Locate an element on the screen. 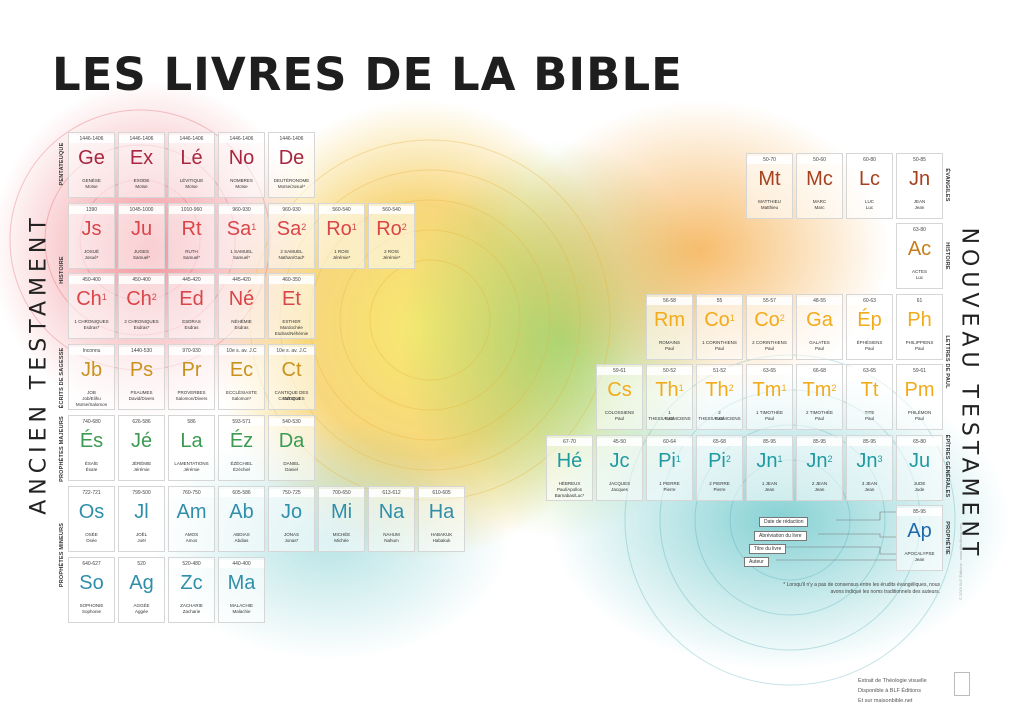  book-symbol: Ch is located at coordinates (89, 299).